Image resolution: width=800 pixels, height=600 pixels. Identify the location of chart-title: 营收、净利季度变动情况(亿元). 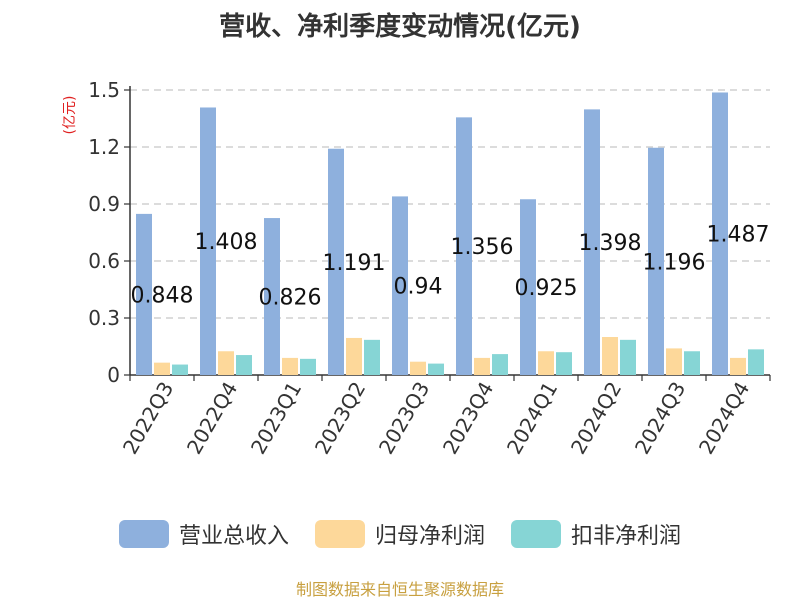
(400, 27).